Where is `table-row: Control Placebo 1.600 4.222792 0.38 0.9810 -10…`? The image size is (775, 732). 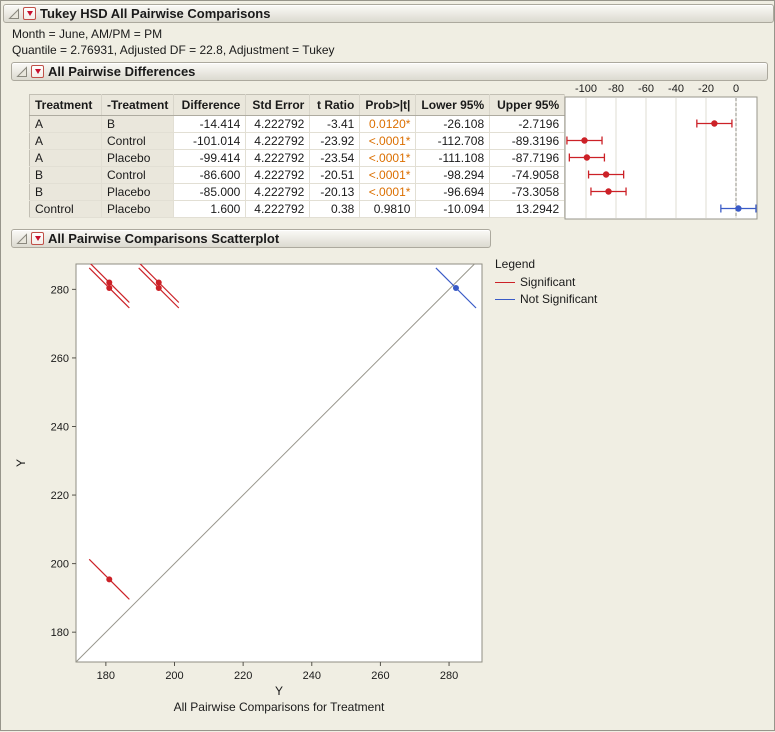
table-row: Control Placebo 1.600 4.222792 0.38 0.9810 -10… is located at coordinates (297, 209).